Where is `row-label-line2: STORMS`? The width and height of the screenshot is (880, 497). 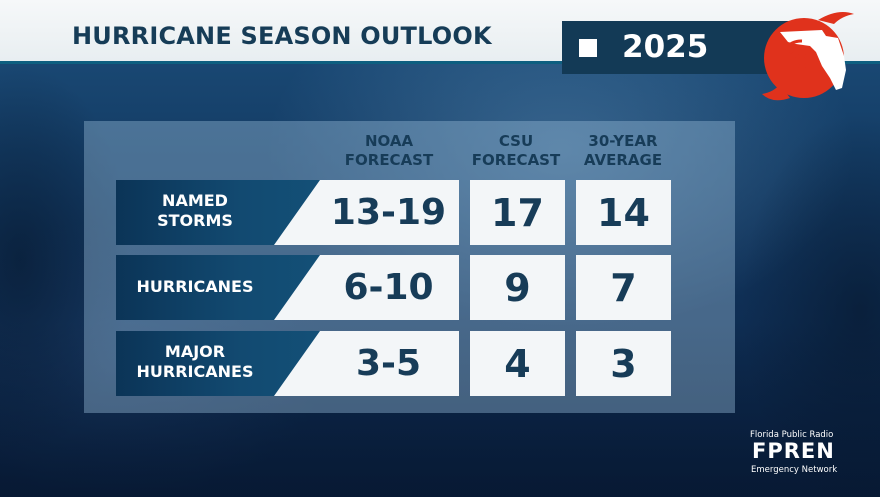 row-label-line2: STORMS is located at coordinates (195, 220).